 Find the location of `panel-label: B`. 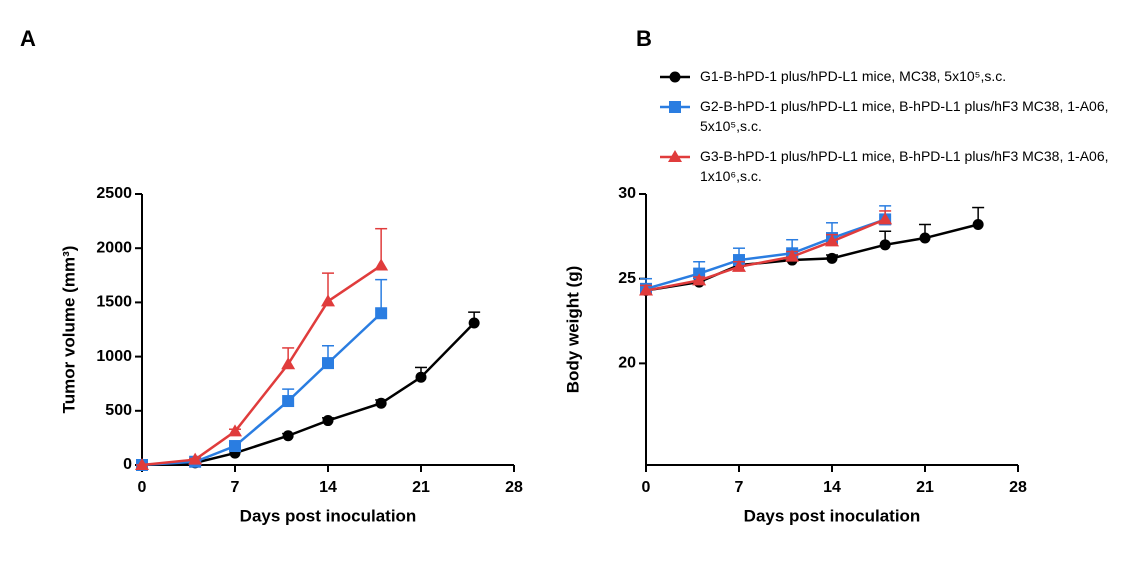

panel-label: B is located at coordinates (644, 38).